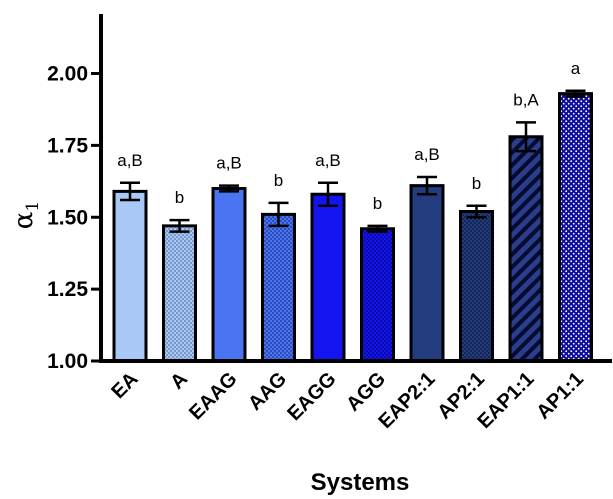 The width and height of the screenshot is (613, 499). Describe the element at coordinates (67, 74) in the screenshot. I see `y-tick-label-2.00: 2.00` at that location.